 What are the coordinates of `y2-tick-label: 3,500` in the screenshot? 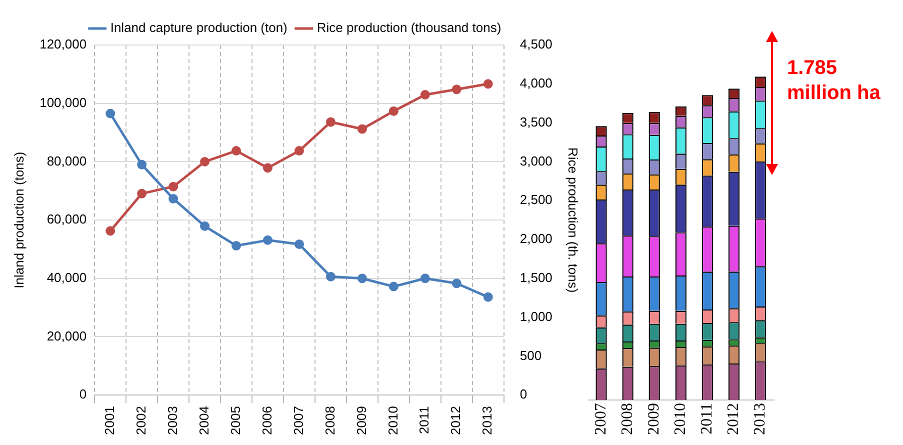 It's located at (536, 122).